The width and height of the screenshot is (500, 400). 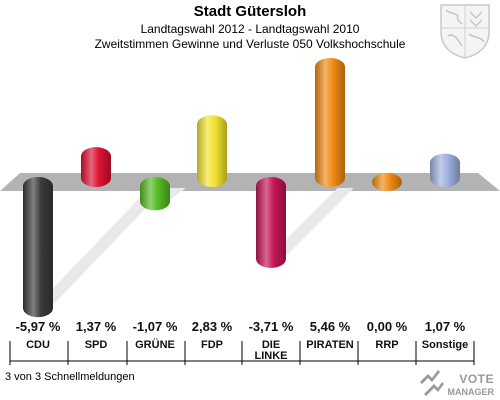 What do you see at coordinates (271, 222) in the screenshot?
I see `bar-die-linke` at bounding box center [271, 222].